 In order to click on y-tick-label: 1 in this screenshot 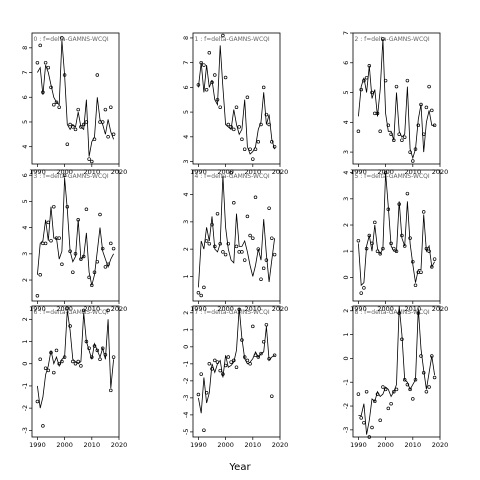, I will do `click(346, 251)`.